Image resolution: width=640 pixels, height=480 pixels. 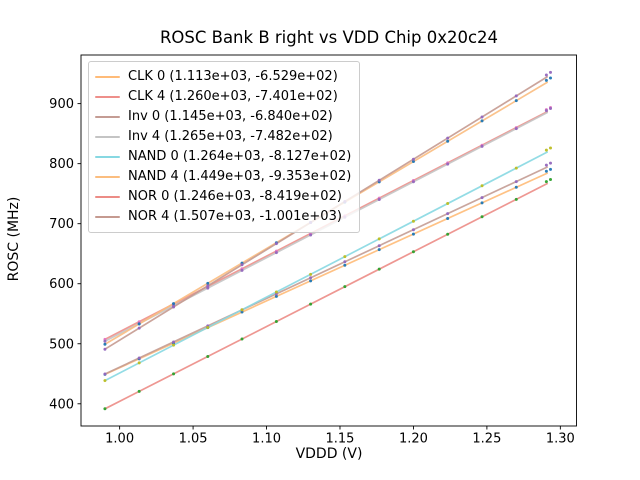 What do you see at coordinates (235, 216) in the screenshot?
I see `legend-entry-label: NOR 4 (1.507e+03, -1.001e+03)` at bounding box center [235, 216].